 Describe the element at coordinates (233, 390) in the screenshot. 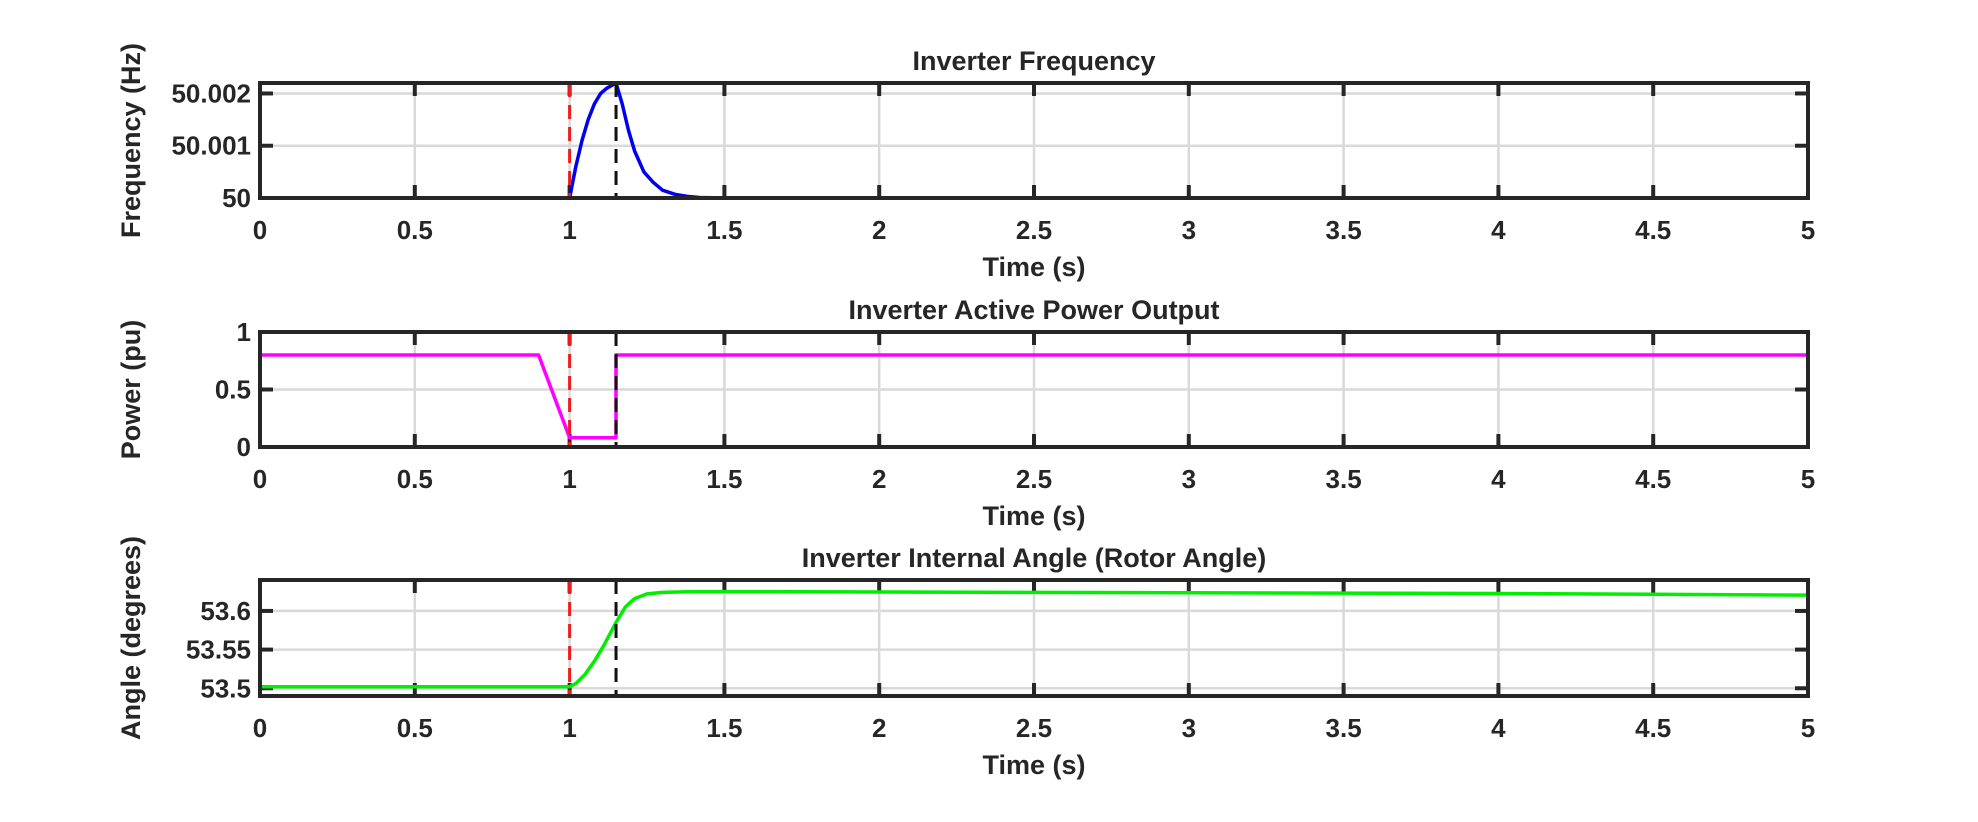

I see `y-tick-label: 0.5` at that location.